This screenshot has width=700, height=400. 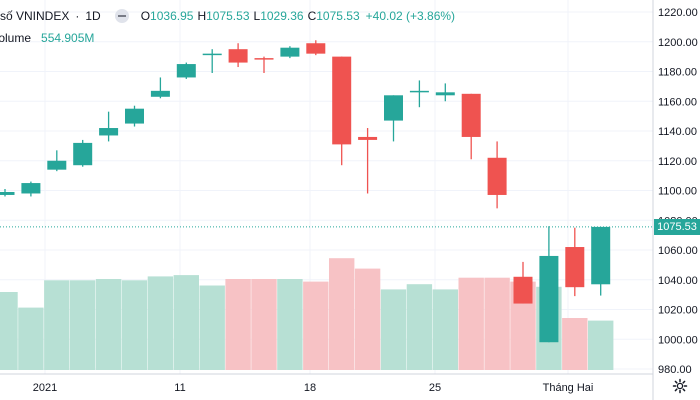 I want to click on price-tick-label: 1160.00, so click(x=677, y=102).